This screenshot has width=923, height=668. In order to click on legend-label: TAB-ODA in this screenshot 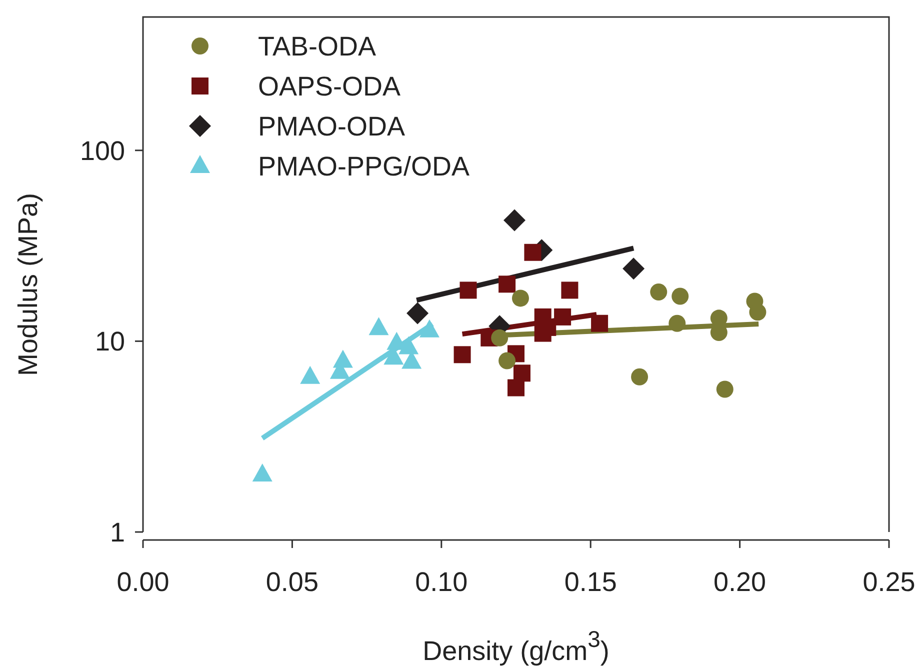, I will do `click(317, 47)`.